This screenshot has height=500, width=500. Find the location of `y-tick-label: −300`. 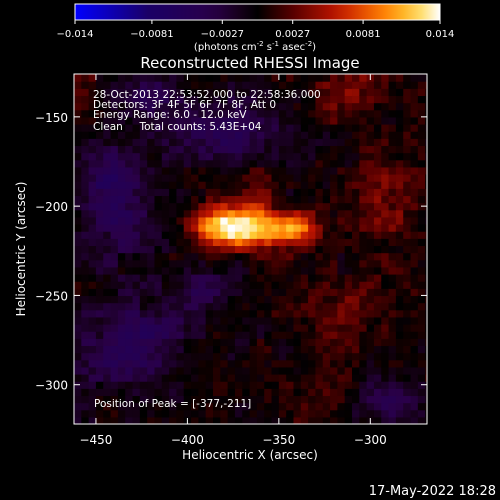

y-tick-label: −300 is located at coordinates (51, 386).